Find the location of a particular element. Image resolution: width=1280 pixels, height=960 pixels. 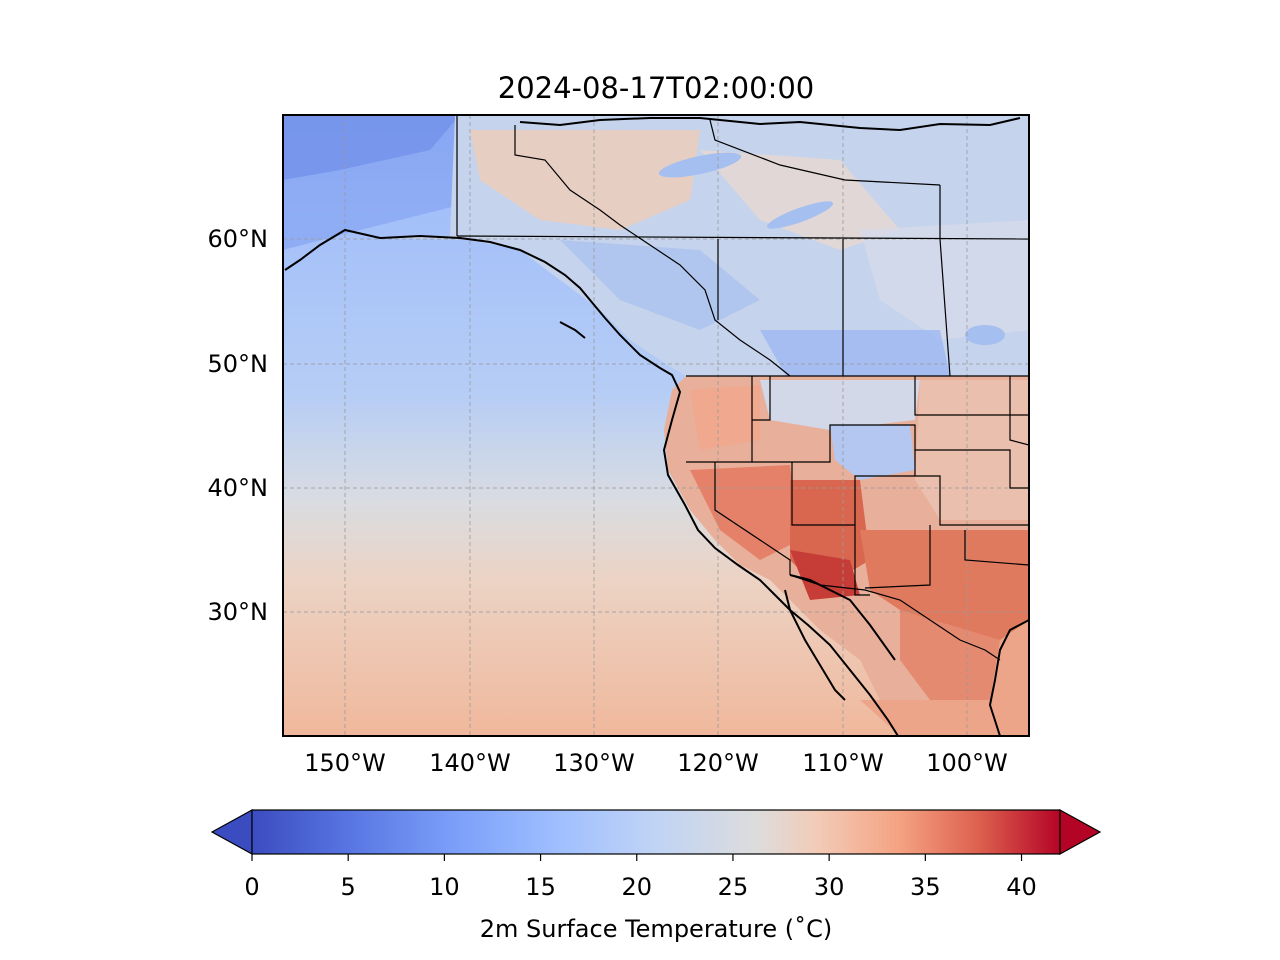

lat-tick-label: 50°N is located at coordinates (238, 364).